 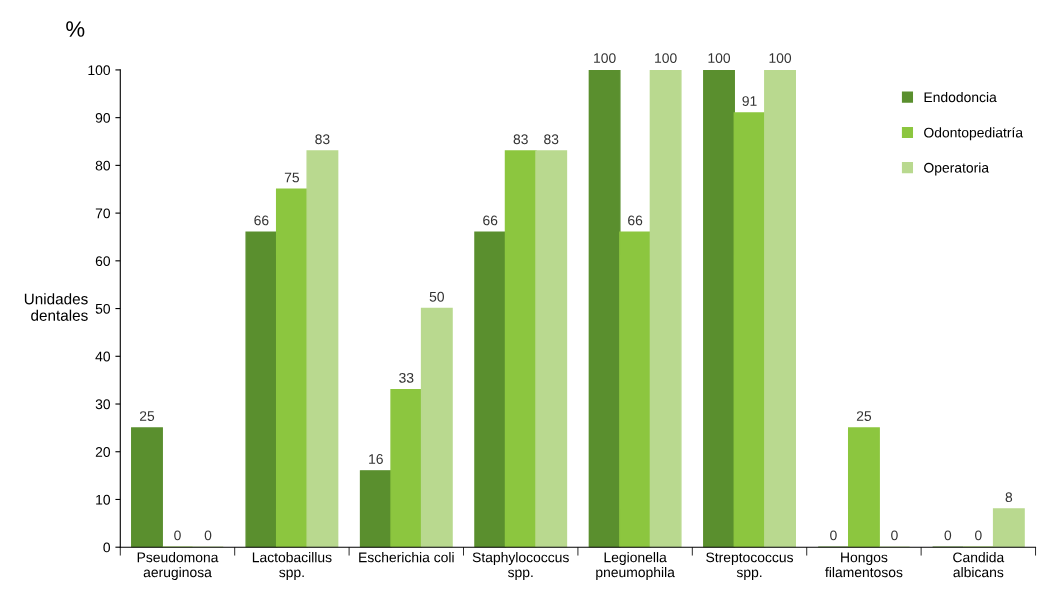 What do you see at coordinates (406, 377) in the screenshot?
I see `data-label: 33` at bounding box center [406, 377].